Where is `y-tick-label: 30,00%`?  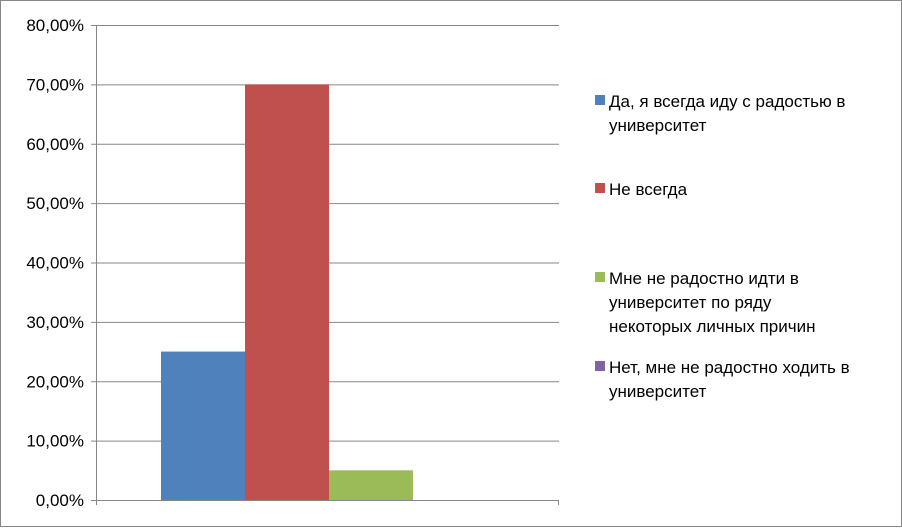 y-tick-label: 30,00% is located at coordinates (55, 322).